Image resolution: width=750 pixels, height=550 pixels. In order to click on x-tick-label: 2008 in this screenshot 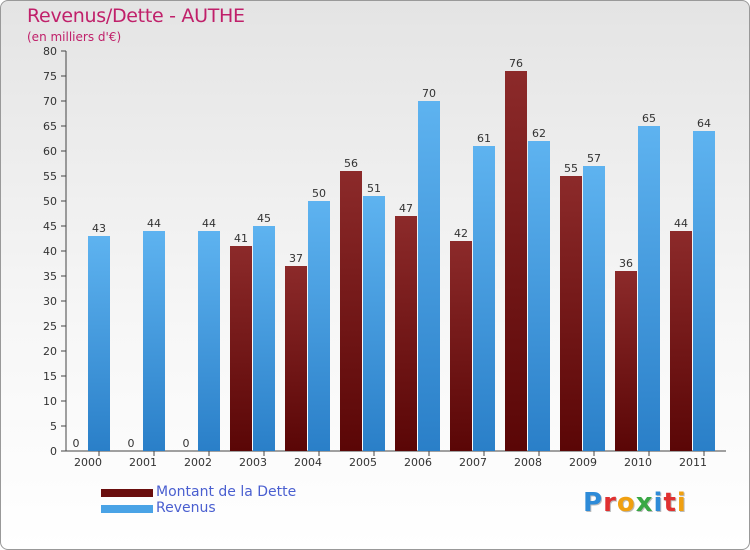, I will do `click(528, 462)`.